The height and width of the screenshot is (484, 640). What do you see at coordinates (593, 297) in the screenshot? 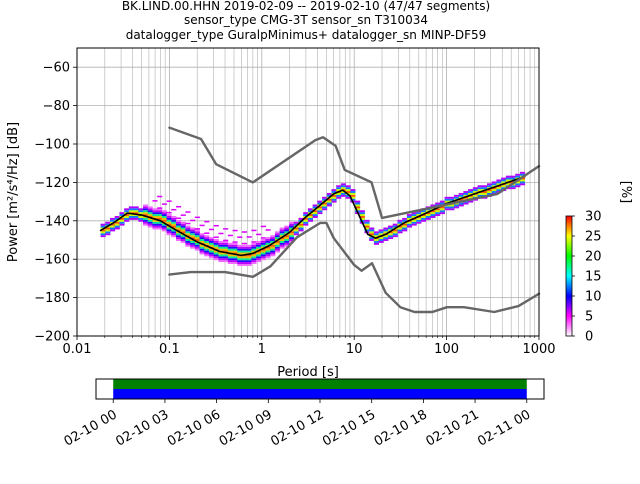
I see `colorbar-tick-label: 10` at bounding box center [593, 297].